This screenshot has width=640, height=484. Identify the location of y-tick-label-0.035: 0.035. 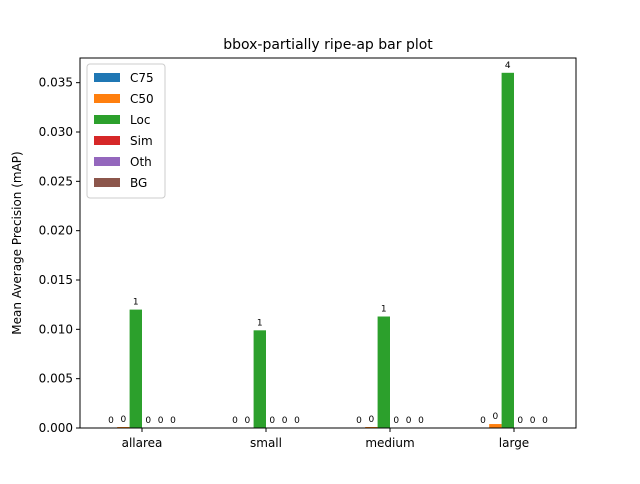
(56, 83).